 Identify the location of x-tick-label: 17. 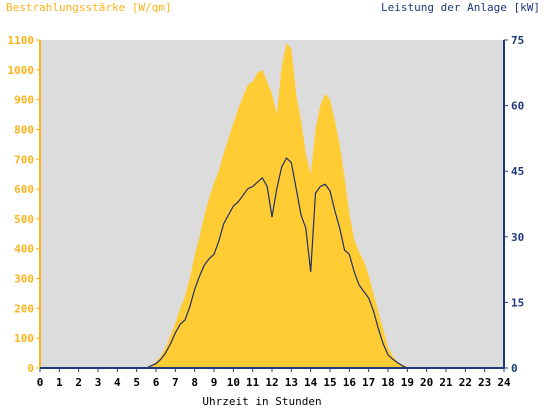
(368, 382).